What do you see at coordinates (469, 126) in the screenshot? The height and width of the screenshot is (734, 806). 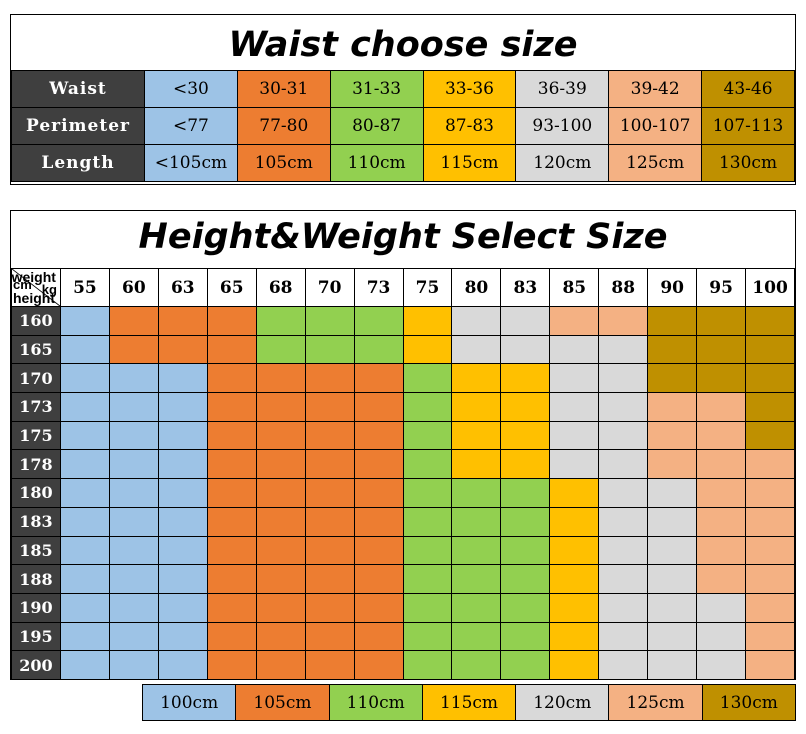 I see `waist-cell: 87-83` at bounding box center [469, 126].